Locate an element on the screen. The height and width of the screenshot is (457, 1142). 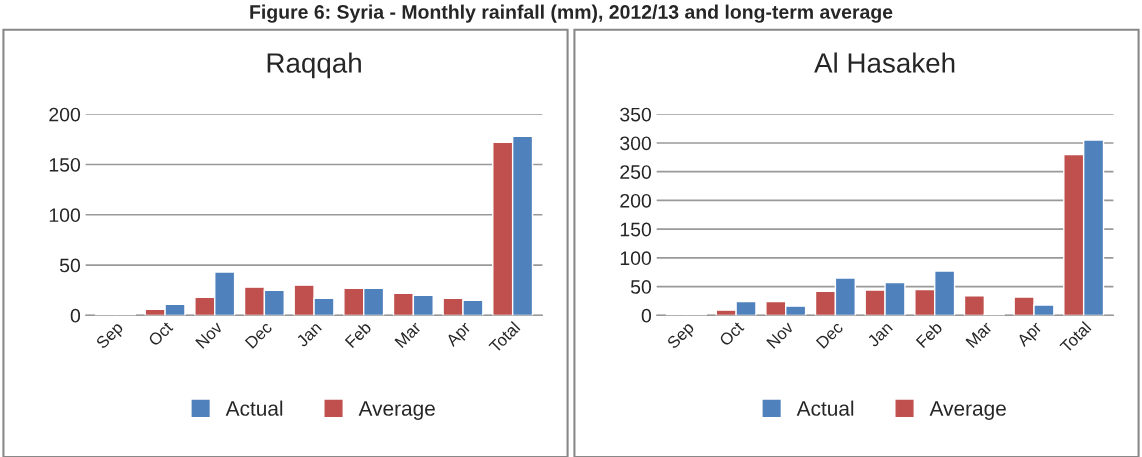
chart-title: Raqqah is located at coordinates (314, 65).